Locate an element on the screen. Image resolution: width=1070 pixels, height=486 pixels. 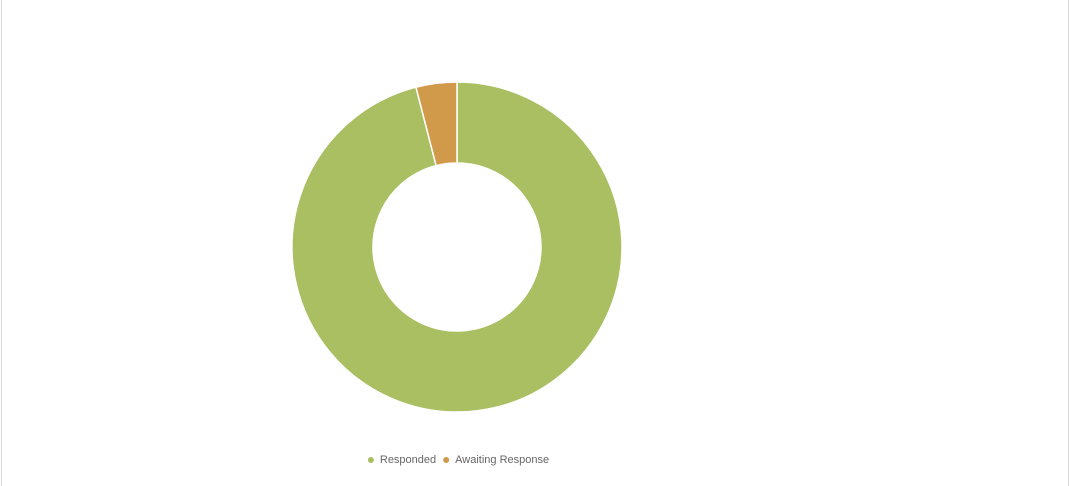
legend-label: Responded is located at coordinates (408, 460).